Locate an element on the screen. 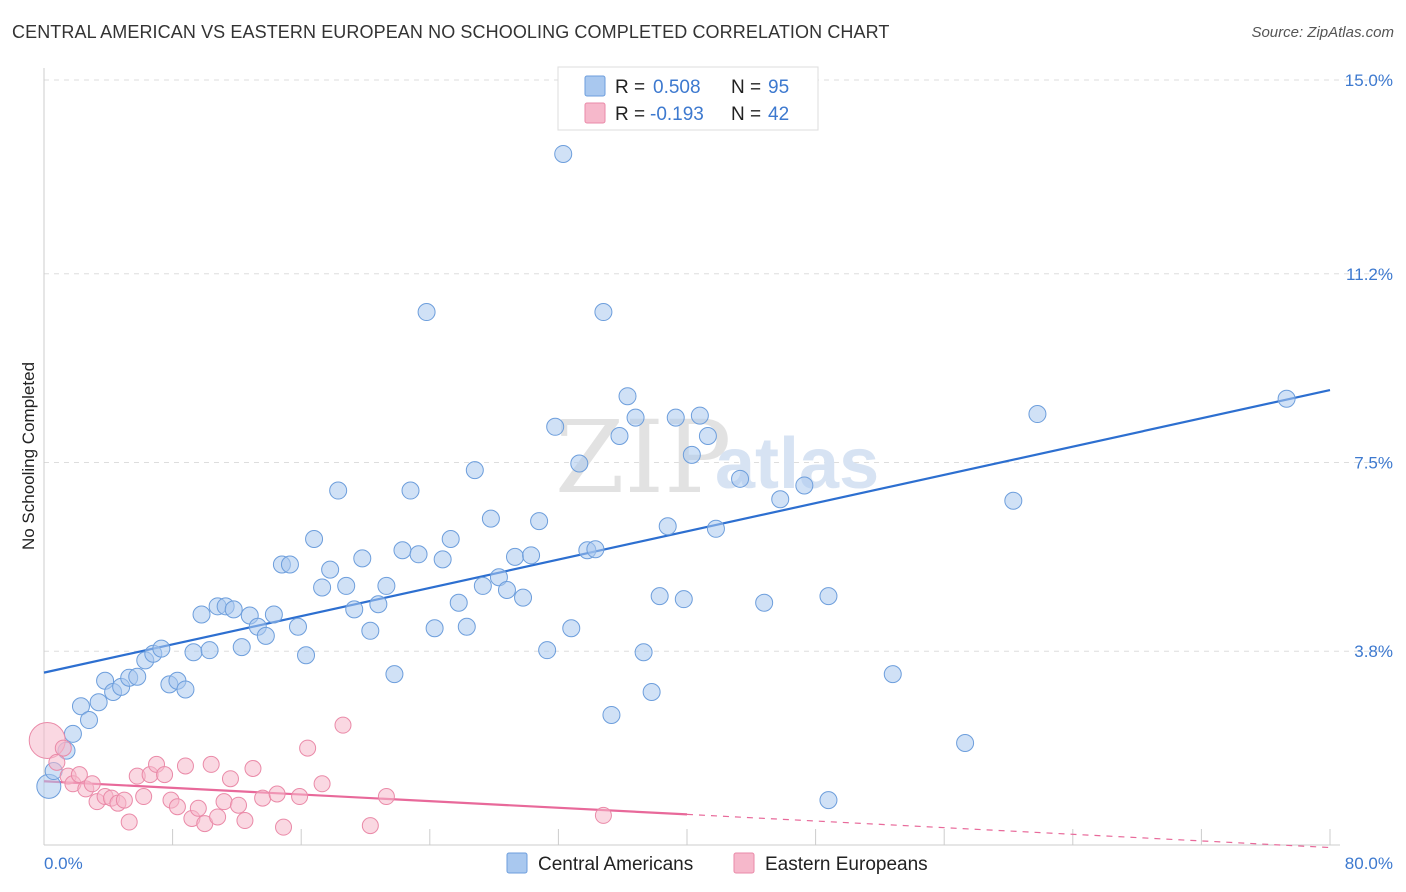 Image resolution: width=1406 pixels, height=892 pixels. eastern-europeans-points is located at coordinates (320, 776).